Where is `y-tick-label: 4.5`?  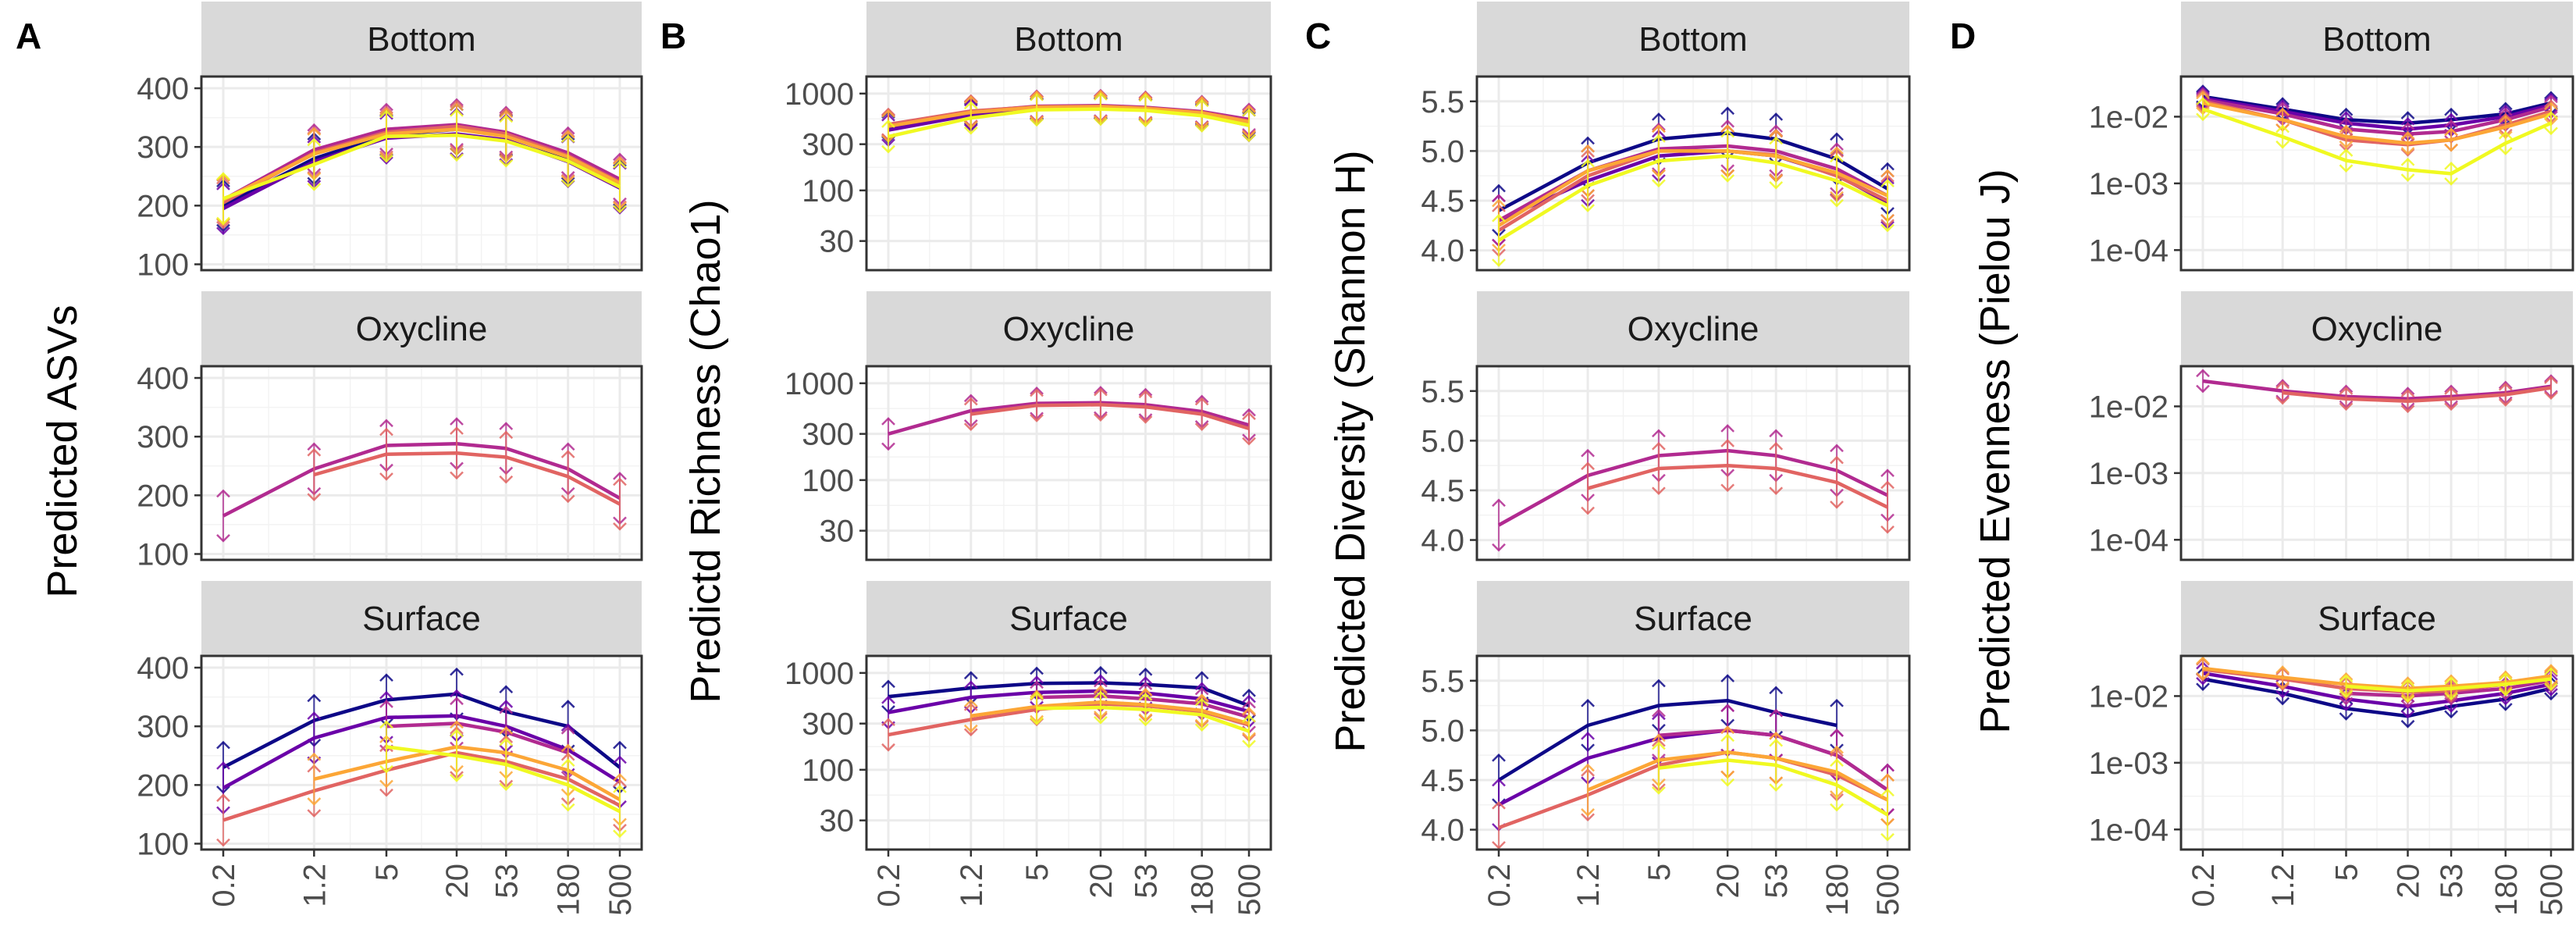
y-tick-label: 4.5 is located at coordinates (1442, 781).